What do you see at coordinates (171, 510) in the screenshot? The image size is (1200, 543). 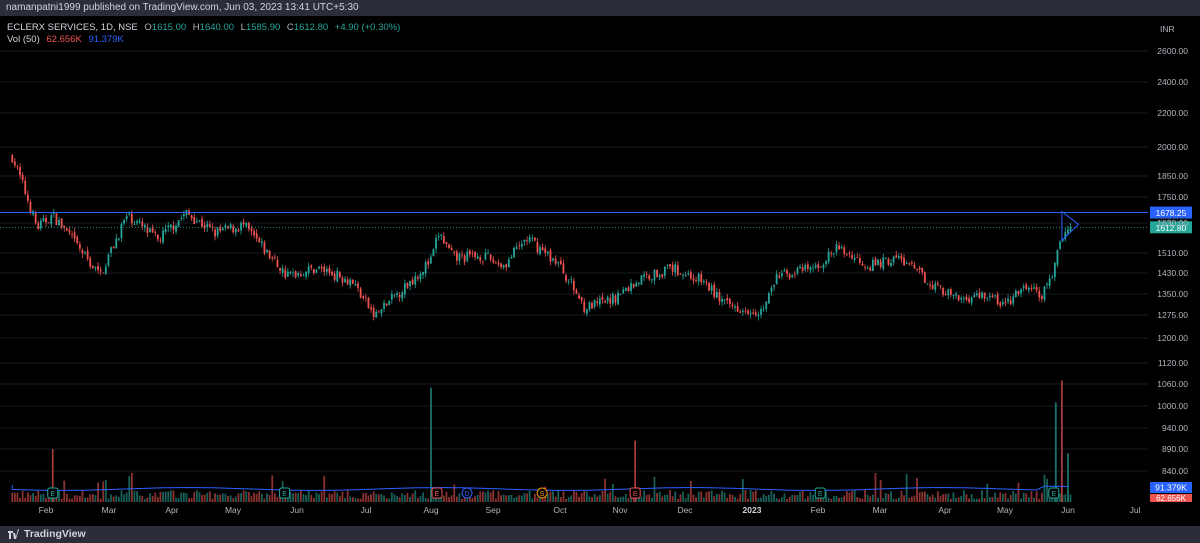 I see `time-tick-label: Apr` at bounding box center [171, 510].